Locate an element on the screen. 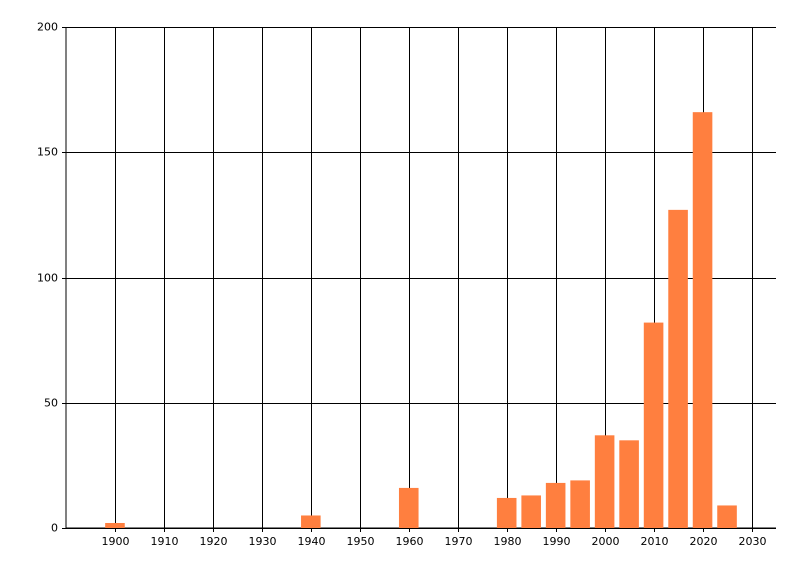 The height and width of the screenshot is (576, 800). x-tick-label: 1900 is located at coordinates (116, 541).